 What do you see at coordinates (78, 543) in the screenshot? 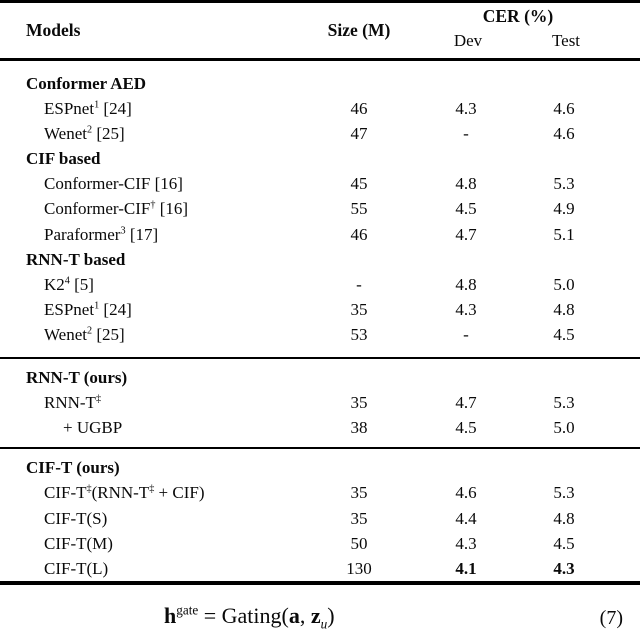
I see `model-name: CIF-T(M)` at bounding box center [78, 543].